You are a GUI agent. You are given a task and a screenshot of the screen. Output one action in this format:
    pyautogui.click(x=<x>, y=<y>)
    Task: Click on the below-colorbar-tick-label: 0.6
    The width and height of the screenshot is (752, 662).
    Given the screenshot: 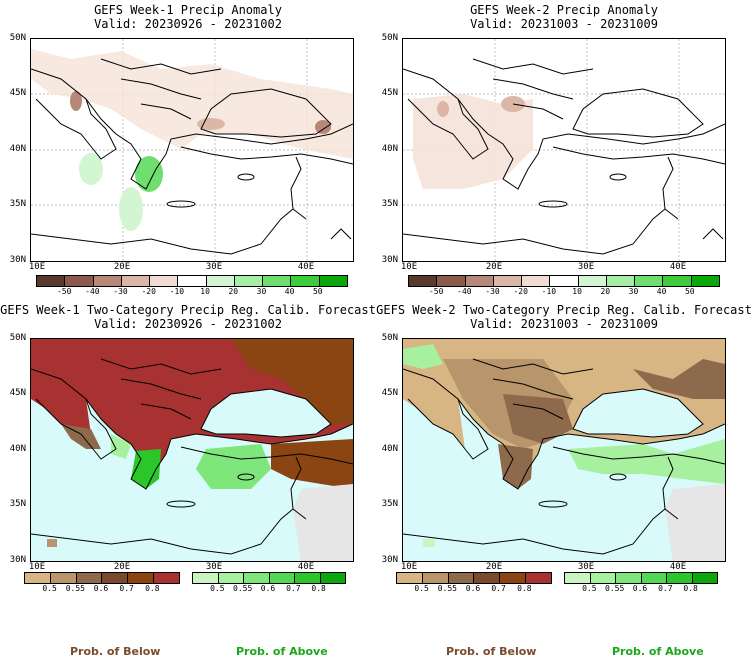 What is the action you would take?
    pyautogui.click(x=473, y=588)
    